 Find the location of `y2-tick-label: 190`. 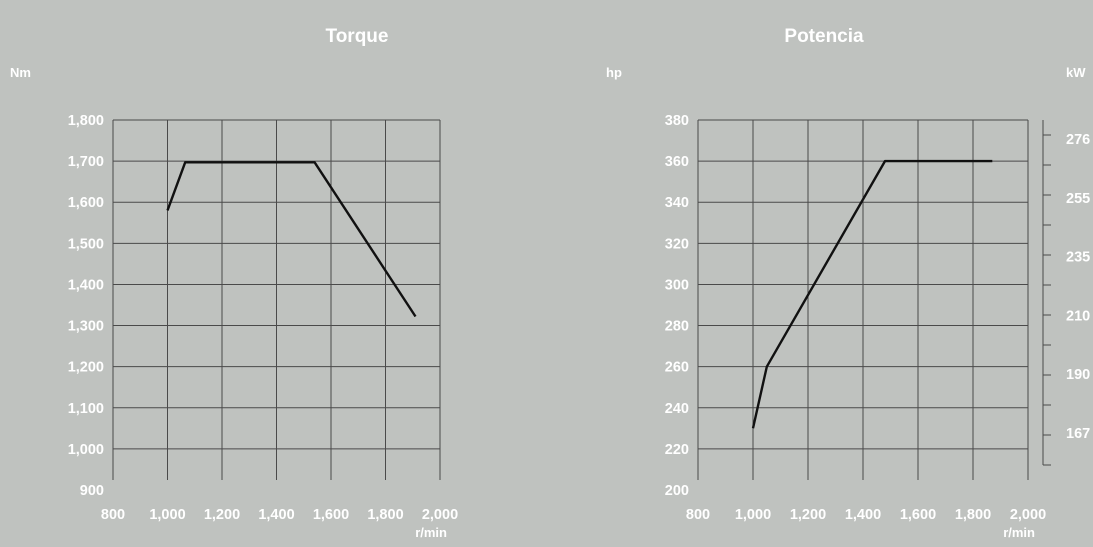

y2-tick-label: 190 is located at coordinates (1078, 375).